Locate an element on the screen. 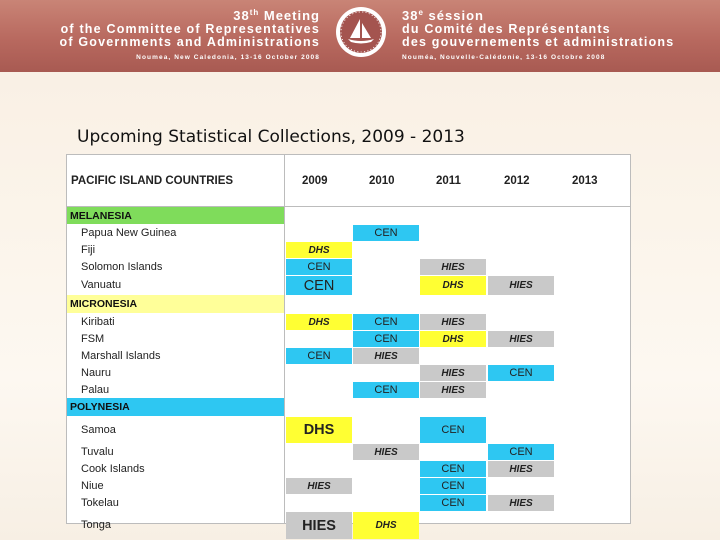 Image resolution: width=720 pixels, height=540 pixels. country-label: Vanuatu is located at coordinates (101, 285).